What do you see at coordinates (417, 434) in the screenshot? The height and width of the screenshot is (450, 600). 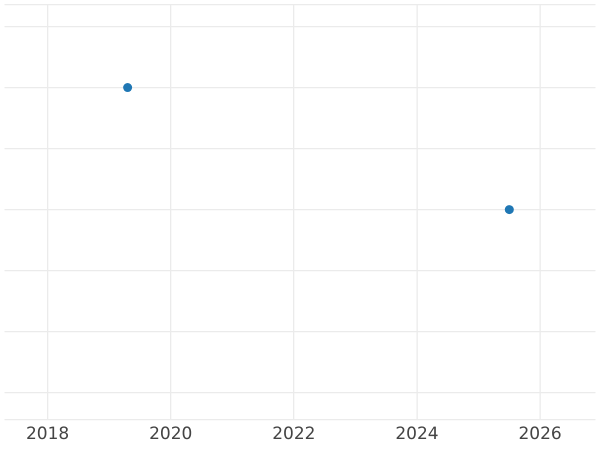 I see `x-tick-label: 2024` at bounding box center [417, 434].